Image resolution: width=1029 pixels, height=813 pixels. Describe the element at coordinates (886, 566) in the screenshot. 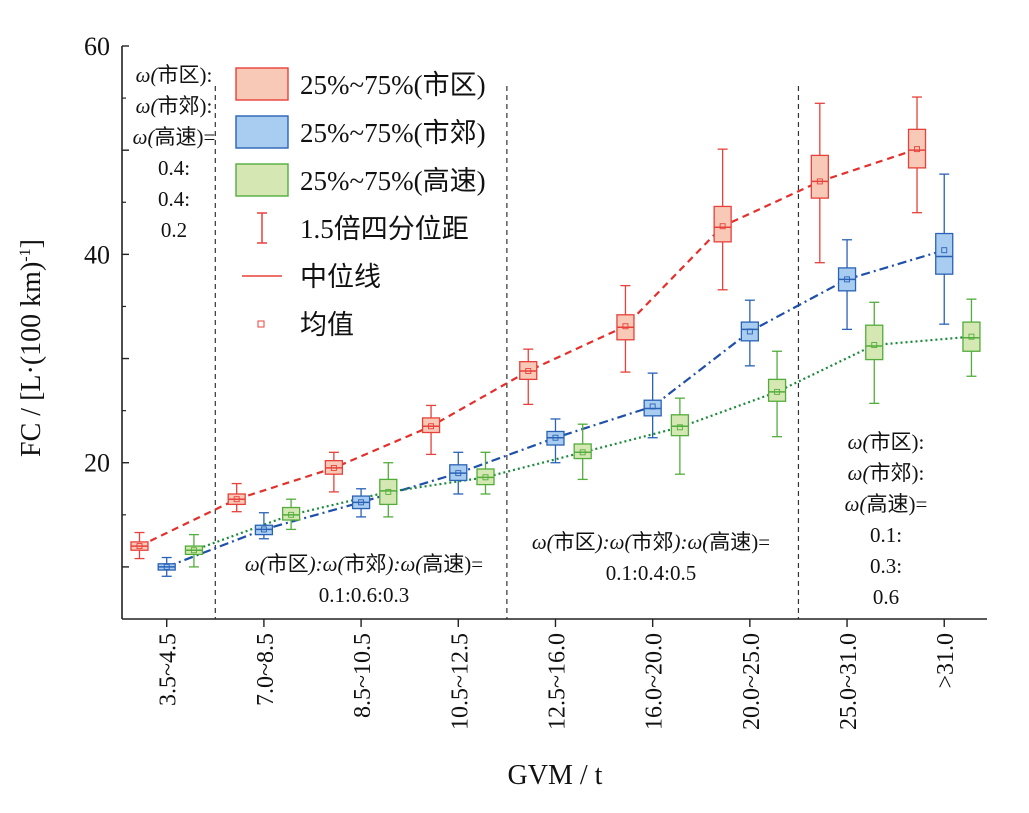

I see `annotation-line: 0.3:` at that location.